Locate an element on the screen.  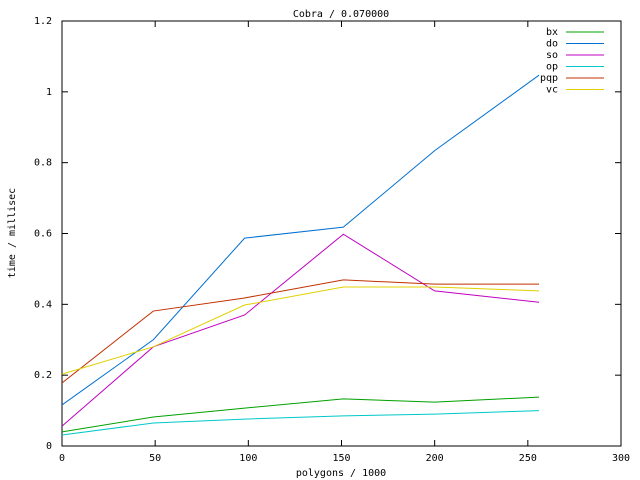
legend-label: op is located at coordinates (552, 67).